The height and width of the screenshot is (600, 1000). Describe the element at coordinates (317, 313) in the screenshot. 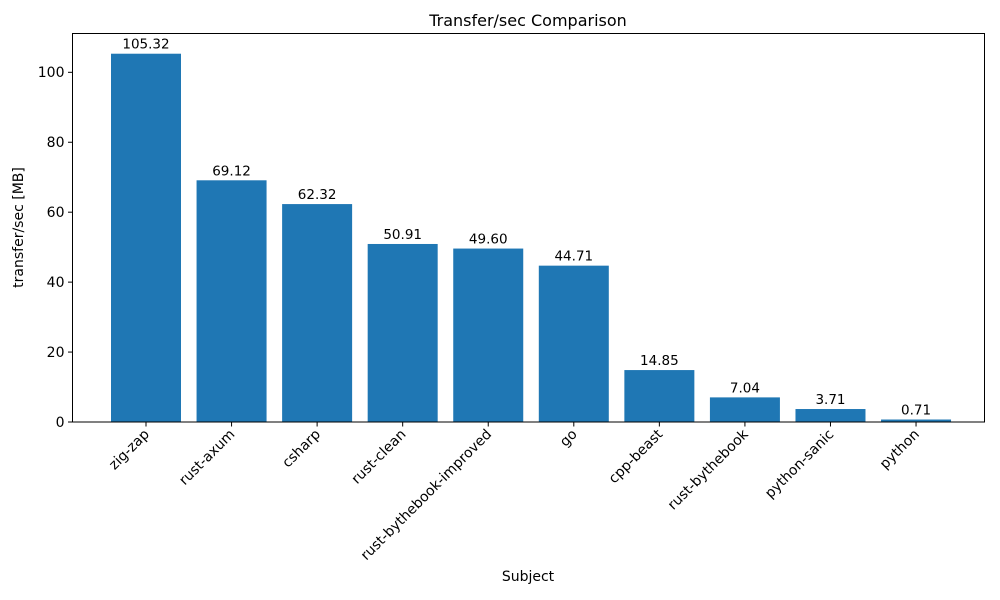

I see `bar-csharp` at that location.